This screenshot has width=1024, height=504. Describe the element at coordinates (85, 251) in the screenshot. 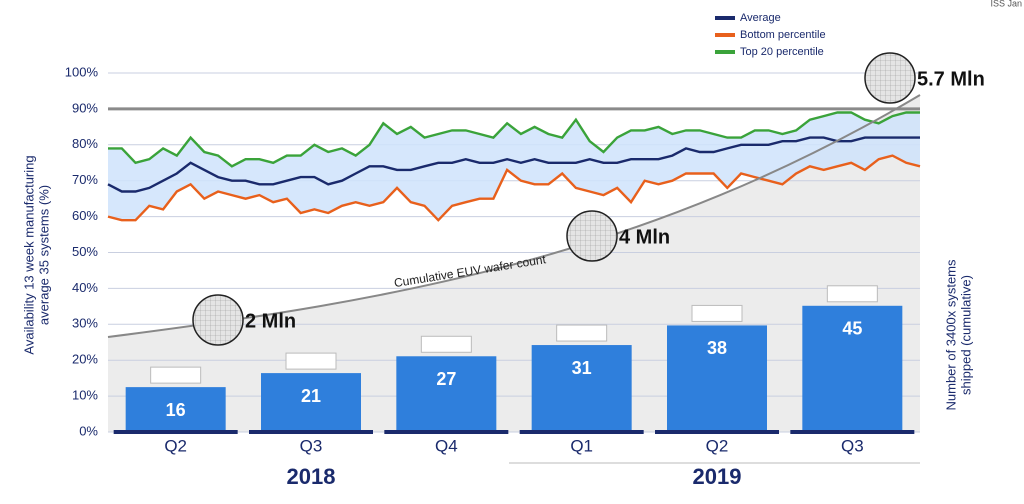

I see `y-tick-label: 50%` at that location.